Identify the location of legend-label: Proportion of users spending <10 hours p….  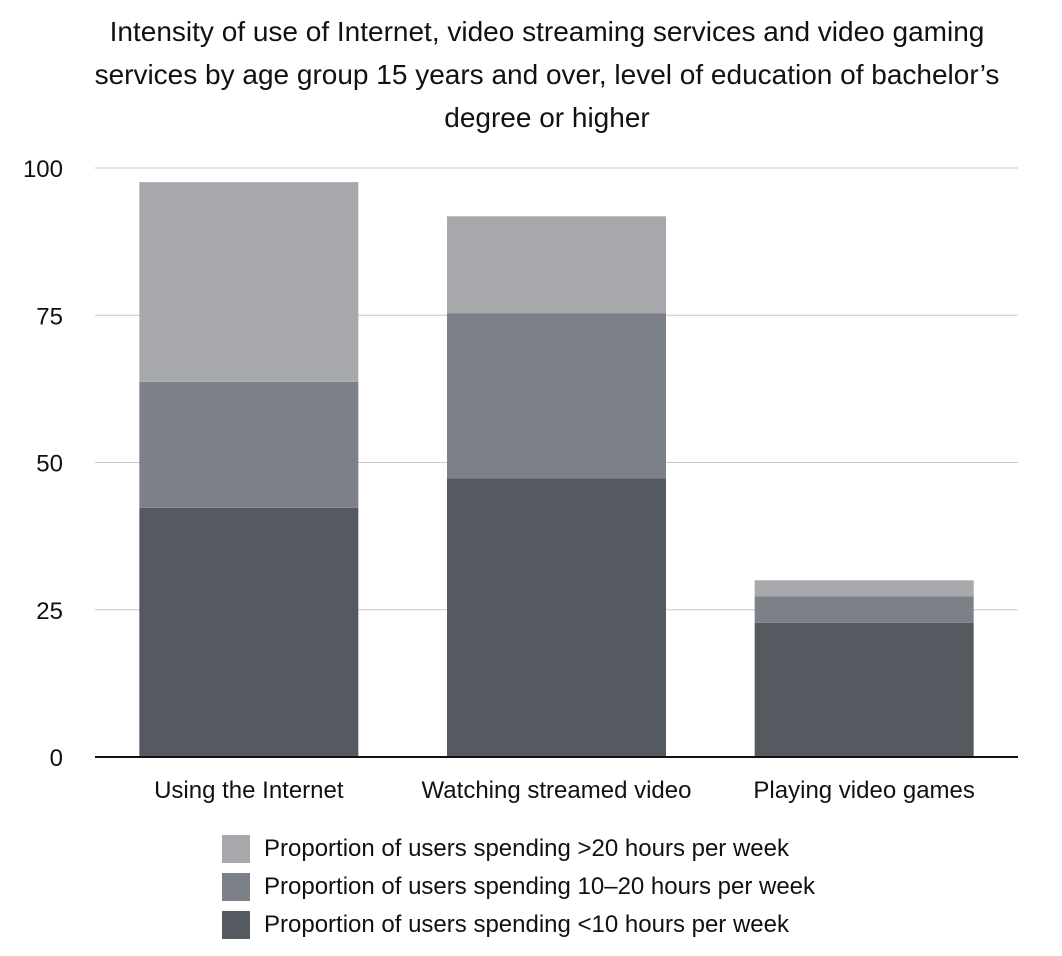
(526, 924).